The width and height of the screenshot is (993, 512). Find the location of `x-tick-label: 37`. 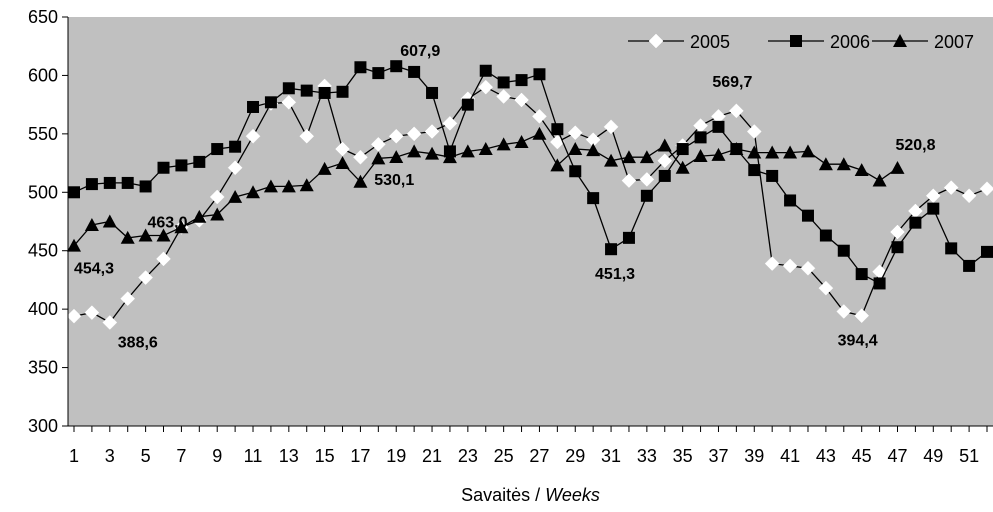

x-tick-label: 37 is located at coordinates (718, 456).